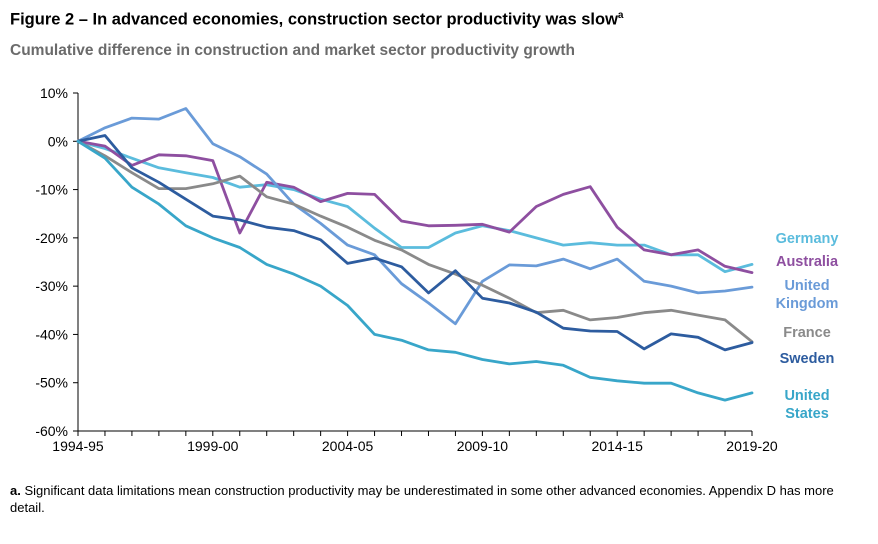 The width and height of the screenshot is (878, 544). What do you see at coordinates (51, 431) in the screenshot?
I see `y-tick-label: -60%` at bounding box center [51, 431].